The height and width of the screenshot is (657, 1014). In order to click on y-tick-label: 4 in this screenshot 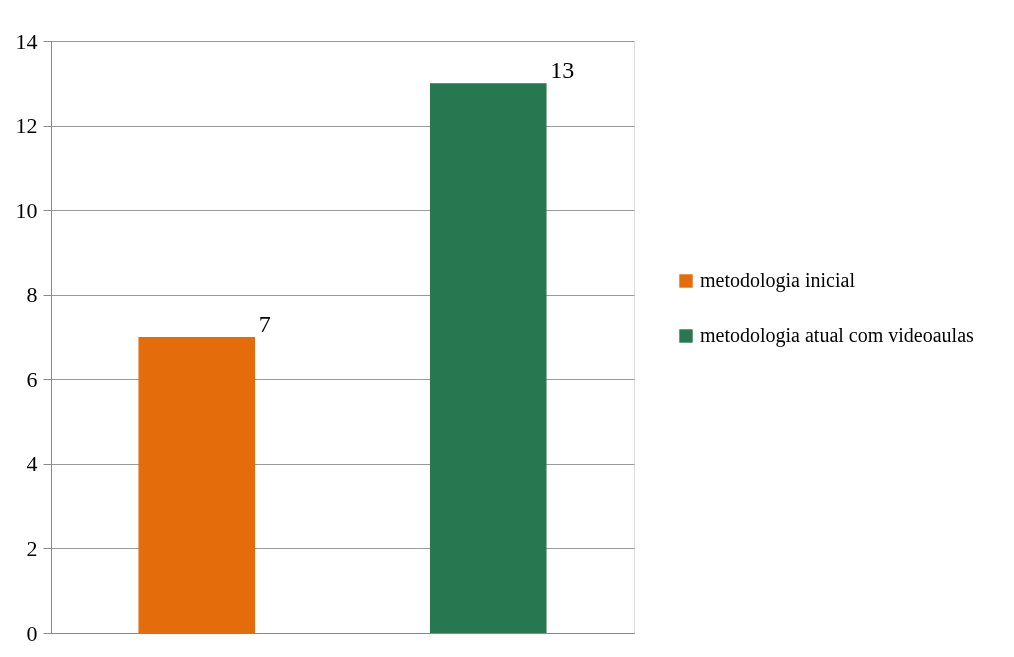, I will do `click(32, 464)`.